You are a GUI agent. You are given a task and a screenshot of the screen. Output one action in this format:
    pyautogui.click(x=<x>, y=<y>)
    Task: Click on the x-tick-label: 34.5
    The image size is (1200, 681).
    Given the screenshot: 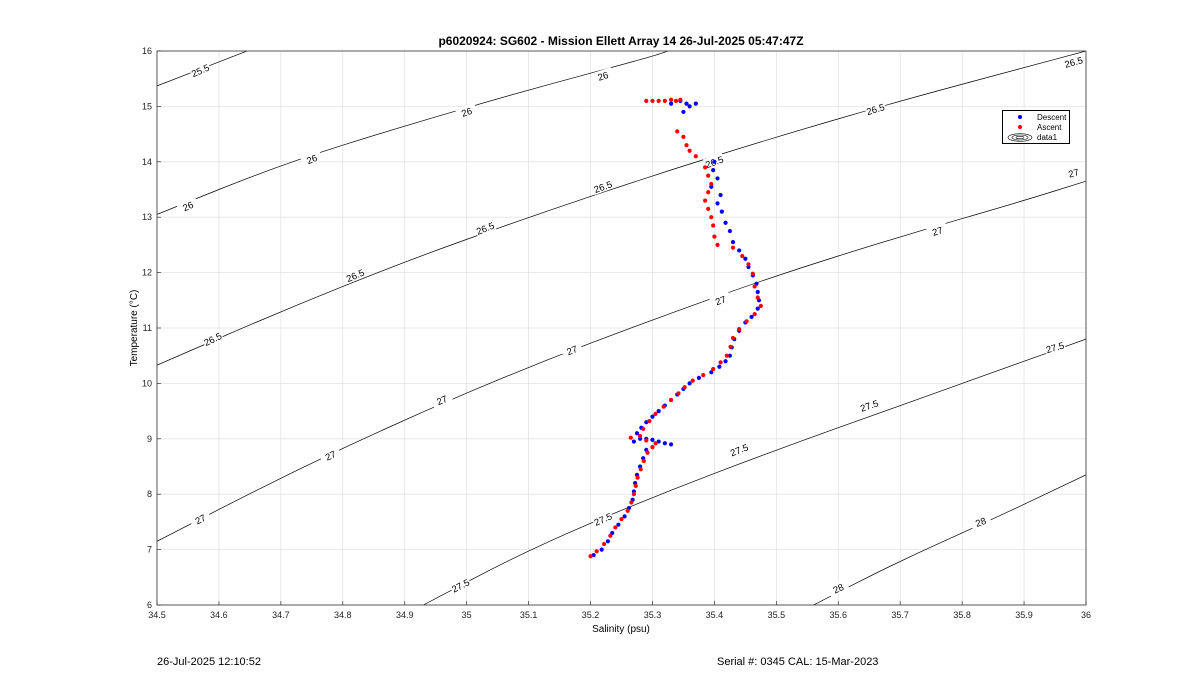 What is the action you would take?
    pyautogui.click(x=157, y=615)
    